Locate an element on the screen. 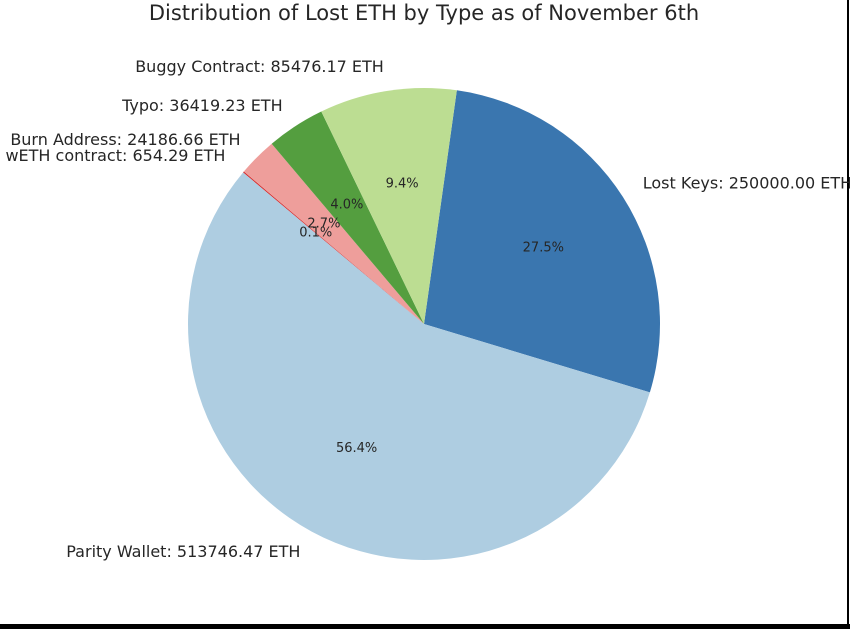  slice-label: Parity Wallet: 513746.47 ETH is located at coordinates (183, 551).